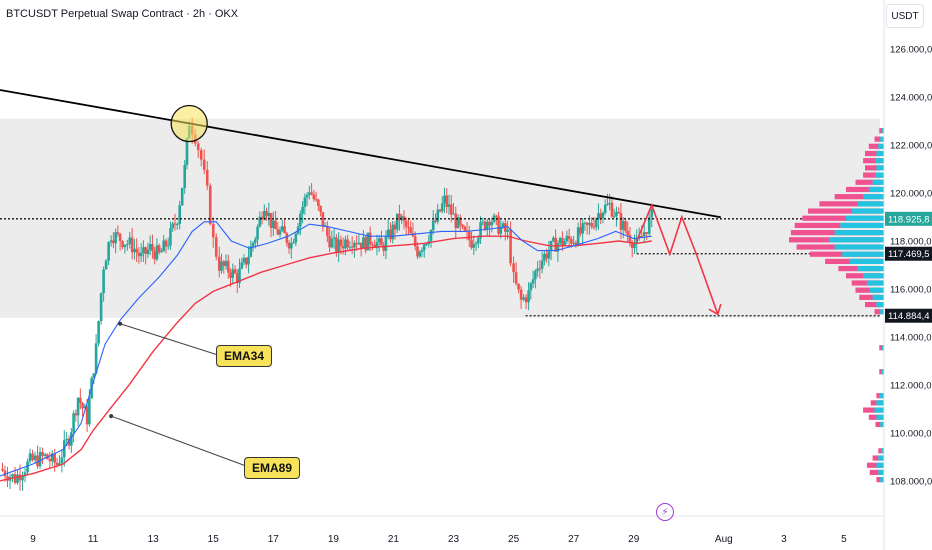 This screenshot has height=550, width=932. I want to click on currency-unit-button: USDT, so click(905, 16).